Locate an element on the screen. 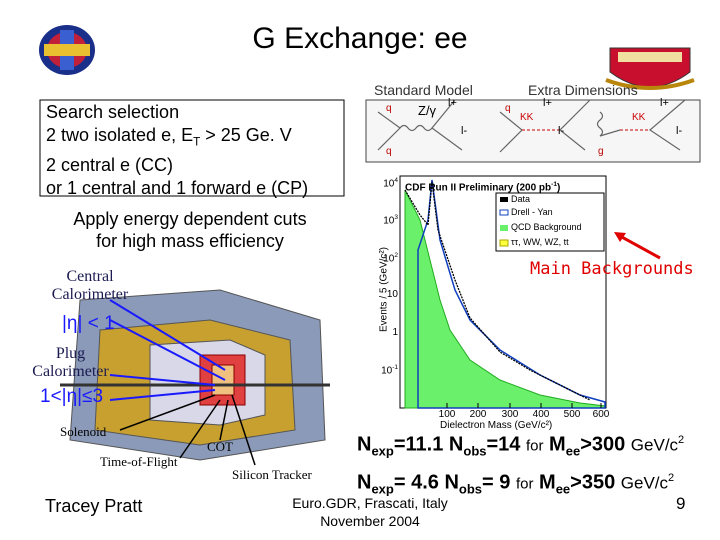 The image size is (720, 540). x-tick-label: 500 is located at coordinates (572, 414).